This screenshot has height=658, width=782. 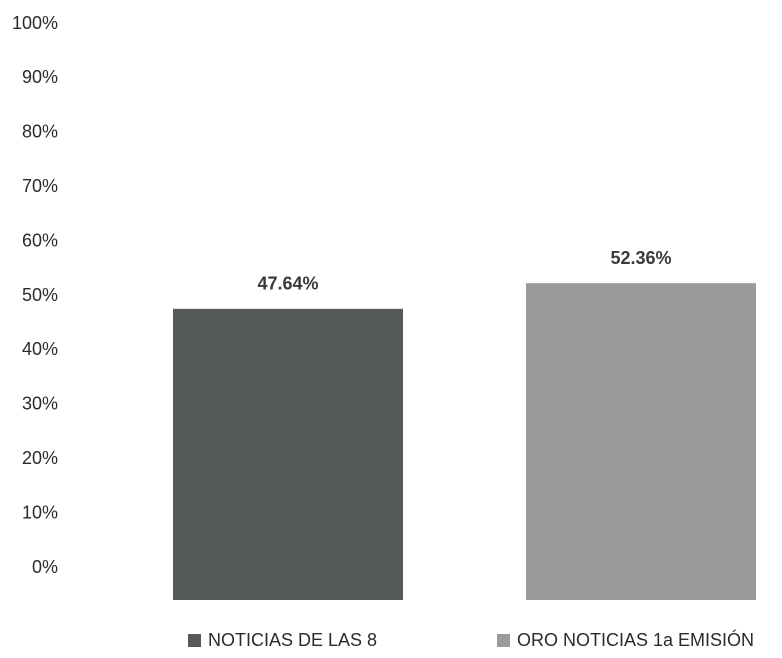 What do you see at coordinates (640, 258) in the screenshot?
I see `data-label: 52.36%` at bounding box center [640, 258].